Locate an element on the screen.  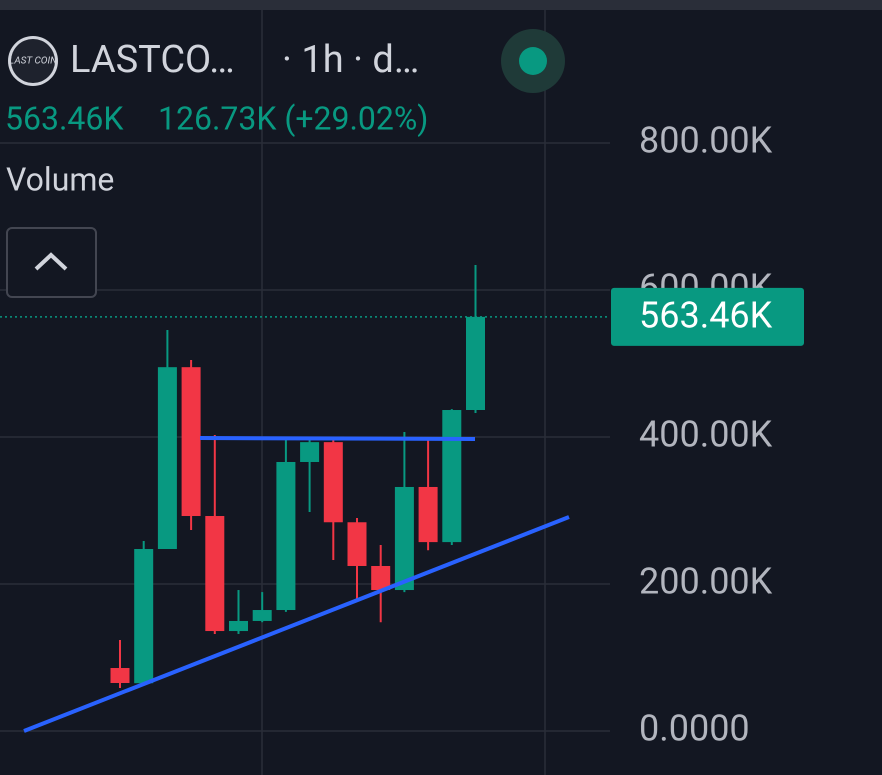
collapse-button is located at coordinates (51, 262).